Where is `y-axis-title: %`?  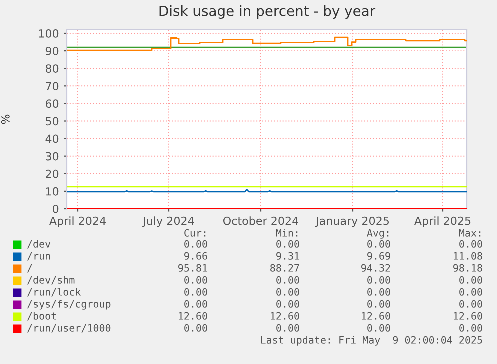 y-axis-title: % is located at coordinates (5, 119).